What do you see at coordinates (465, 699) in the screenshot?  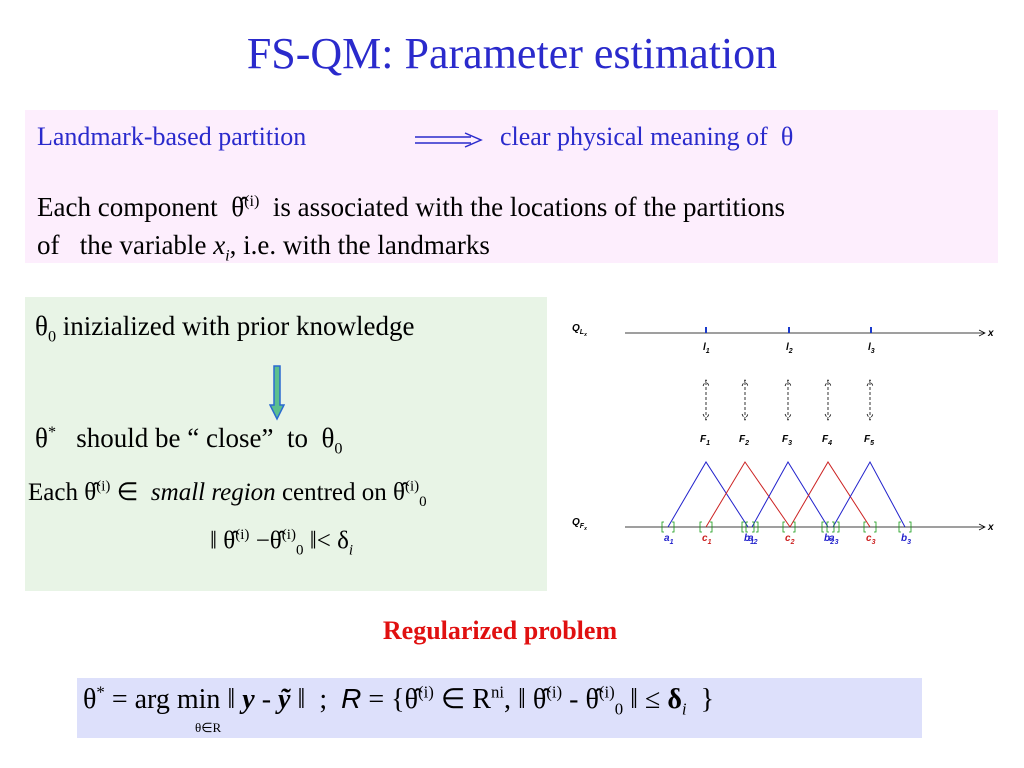 I see `text: ∈ R` at bounding box center [465, 699].